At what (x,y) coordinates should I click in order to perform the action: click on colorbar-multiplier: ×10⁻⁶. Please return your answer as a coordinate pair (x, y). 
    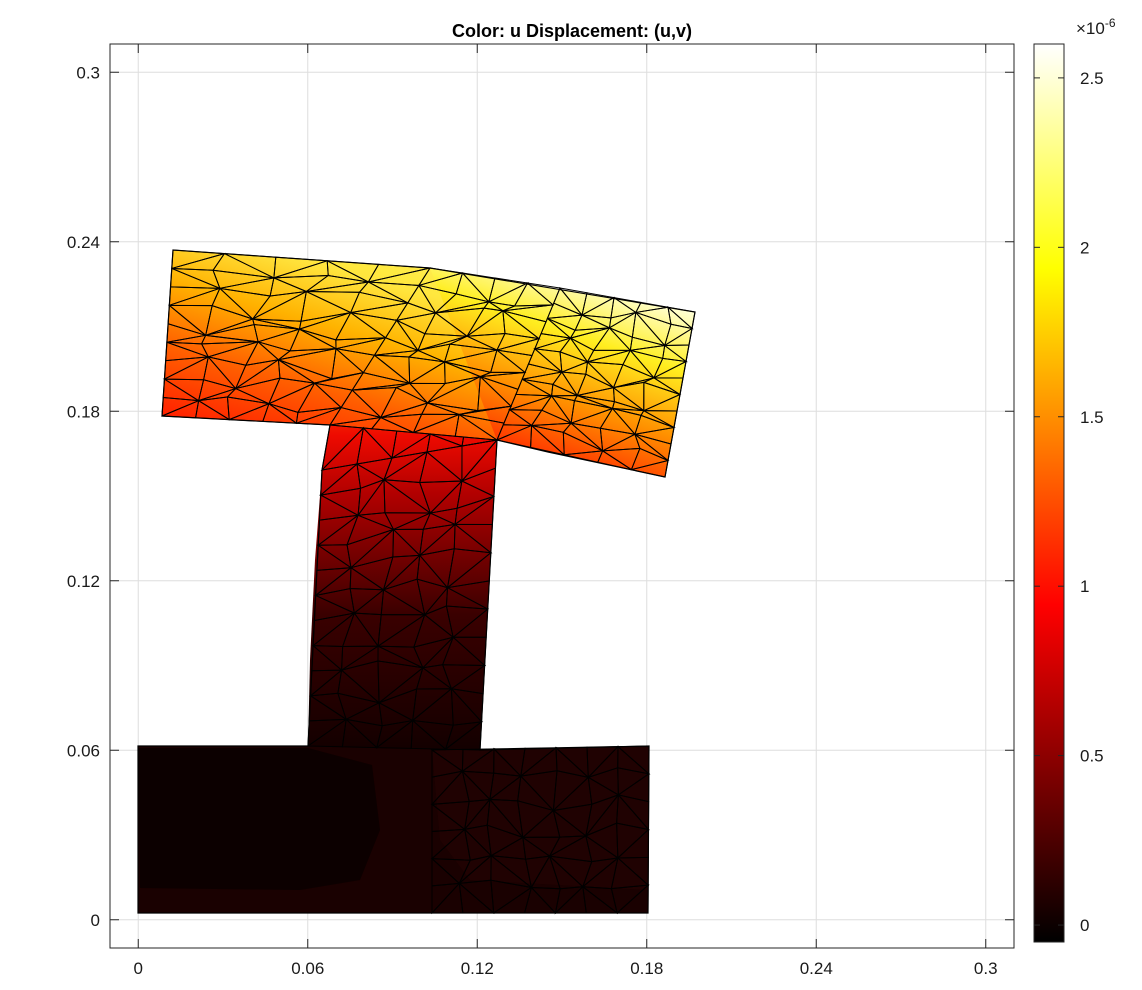
    Looking at the image, I should click on (1096, 27).